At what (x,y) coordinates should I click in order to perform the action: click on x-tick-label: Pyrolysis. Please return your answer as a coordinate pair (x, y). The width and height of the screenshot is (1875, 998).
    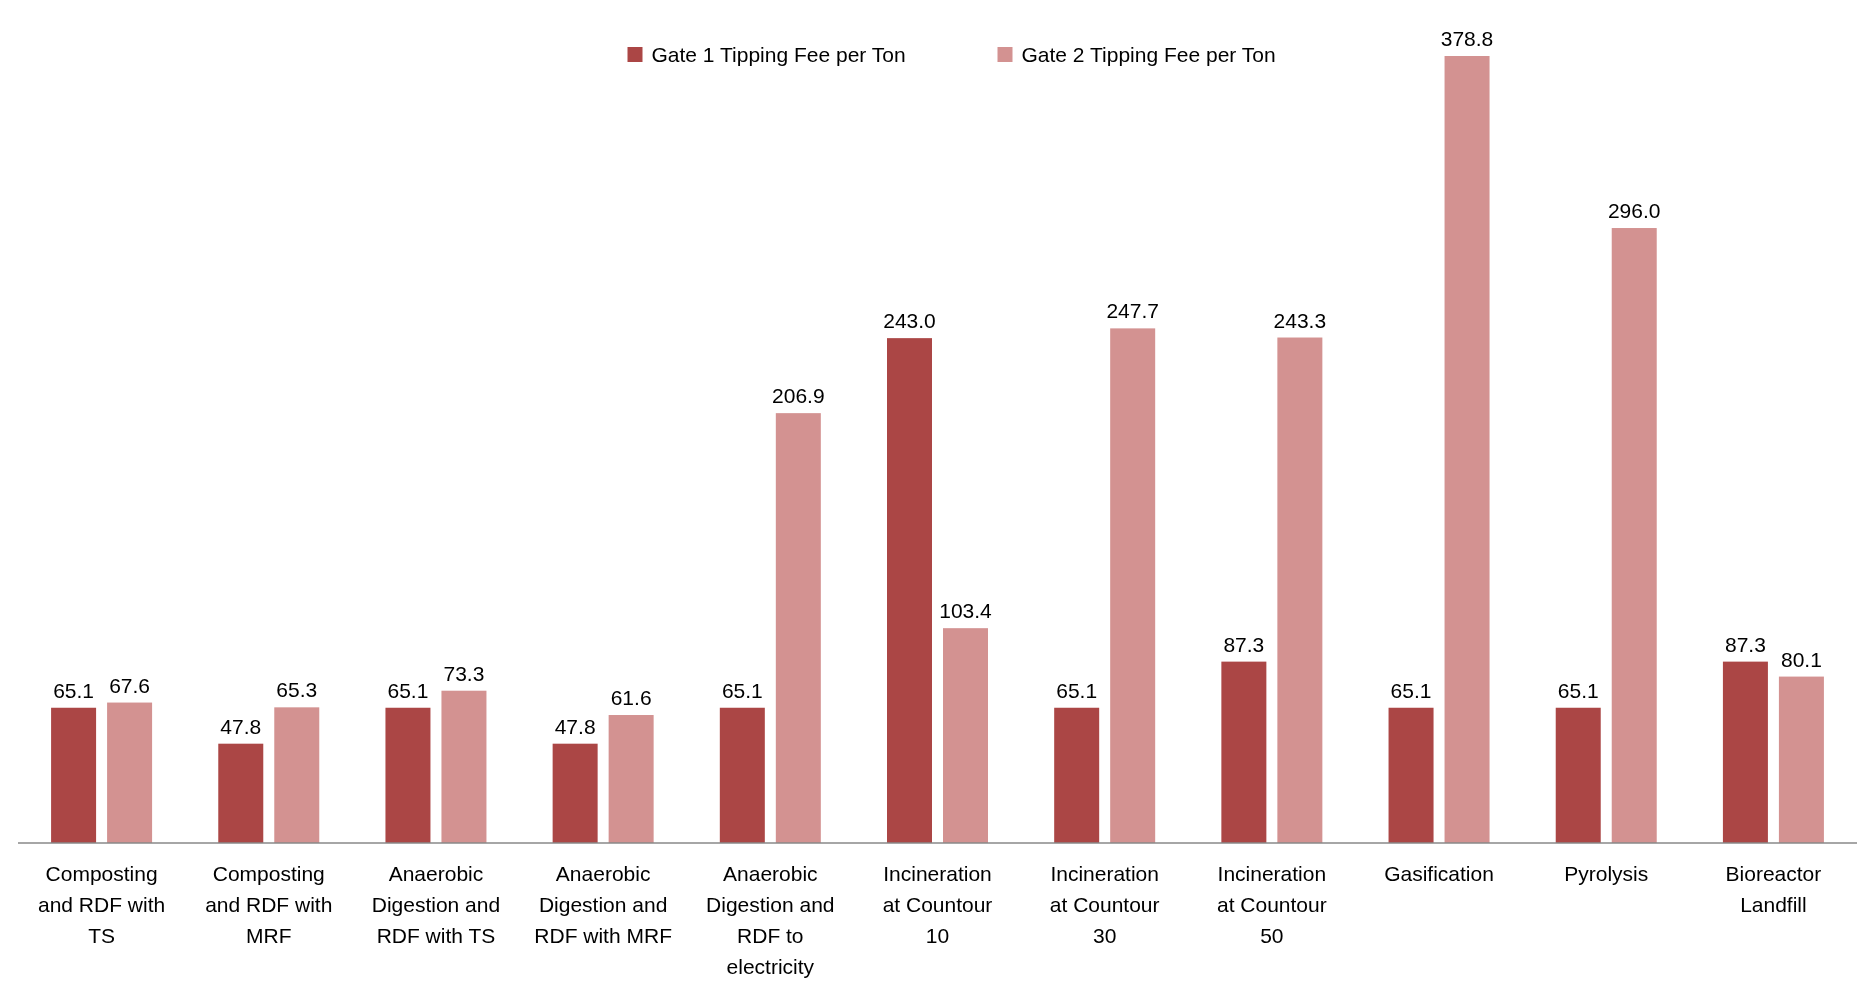
    Looking at the image, I should click on (1606, 873).